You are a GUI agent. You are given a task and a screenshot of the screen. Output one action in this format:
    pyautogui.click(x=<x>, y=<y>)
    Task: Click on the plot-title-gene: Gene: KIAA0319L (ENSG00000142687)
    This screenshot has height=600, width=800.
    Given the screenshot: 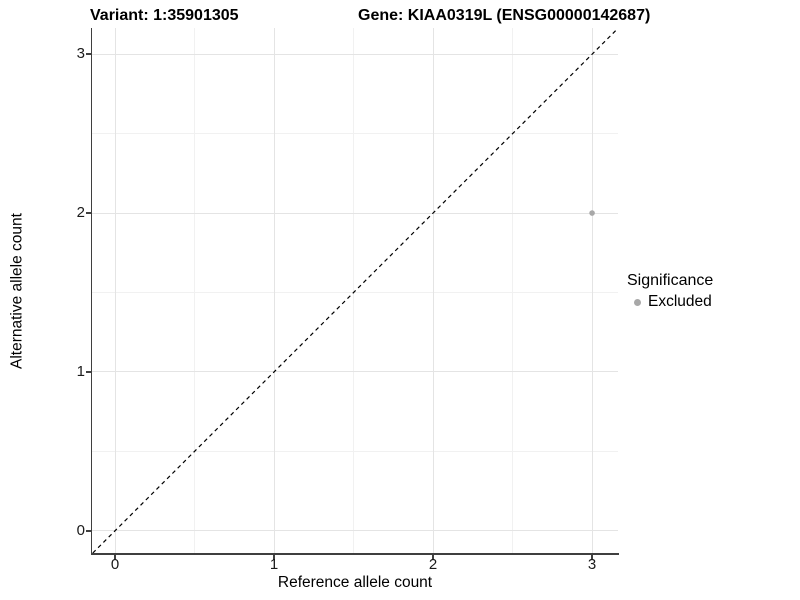 What is the action you would take?
    pyautogui.click(x=504, y=15)
    